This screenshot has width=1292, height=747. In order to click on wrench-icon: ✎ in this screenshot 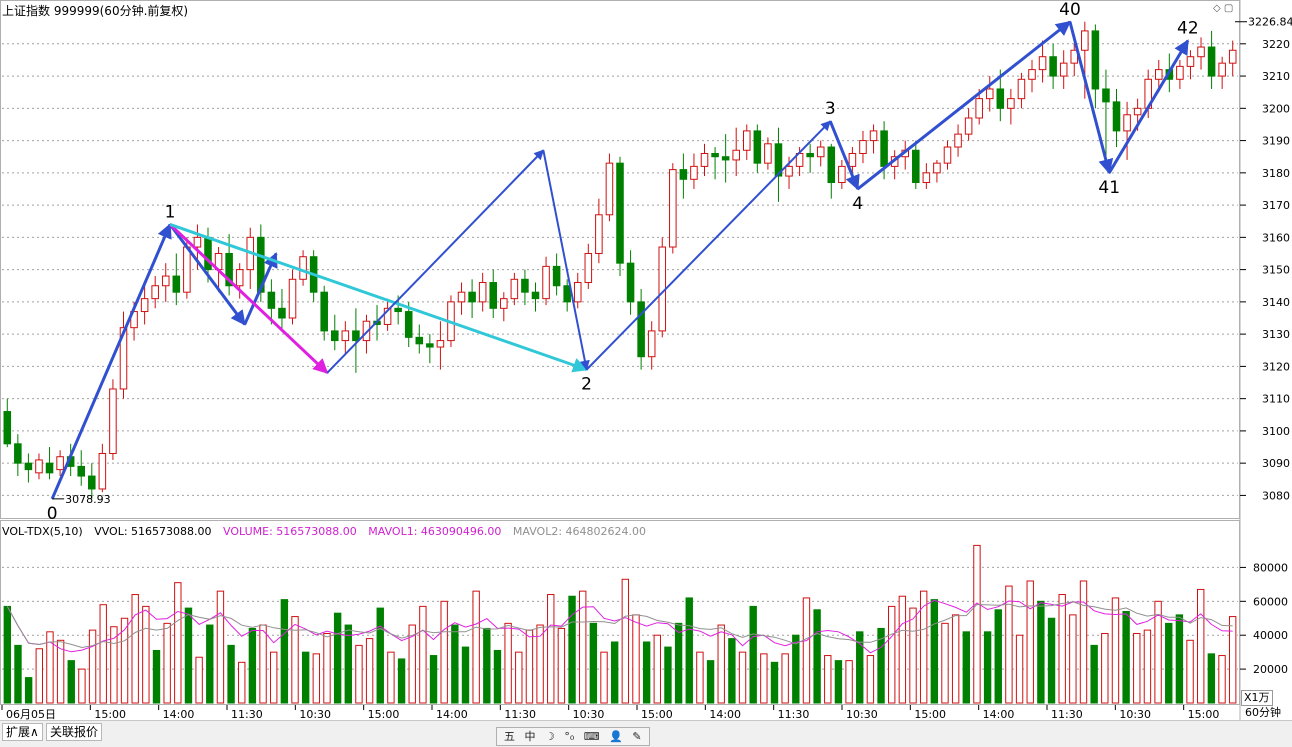, I will do `click(637, 736)`.